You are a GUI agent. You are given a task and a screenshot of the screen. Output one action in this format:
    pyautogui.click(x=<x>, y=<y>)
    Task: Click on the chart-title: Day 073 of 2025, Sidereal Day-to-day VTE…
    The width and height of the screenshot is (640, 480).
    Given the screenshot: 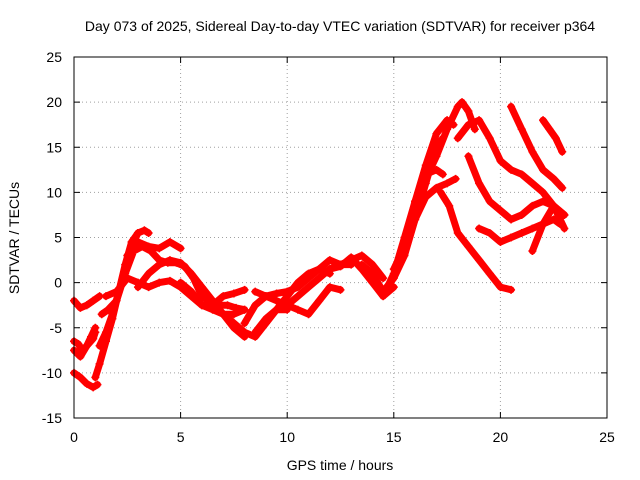 What is the action you would take?
    pyautogui.click(x=340, y=26)
    